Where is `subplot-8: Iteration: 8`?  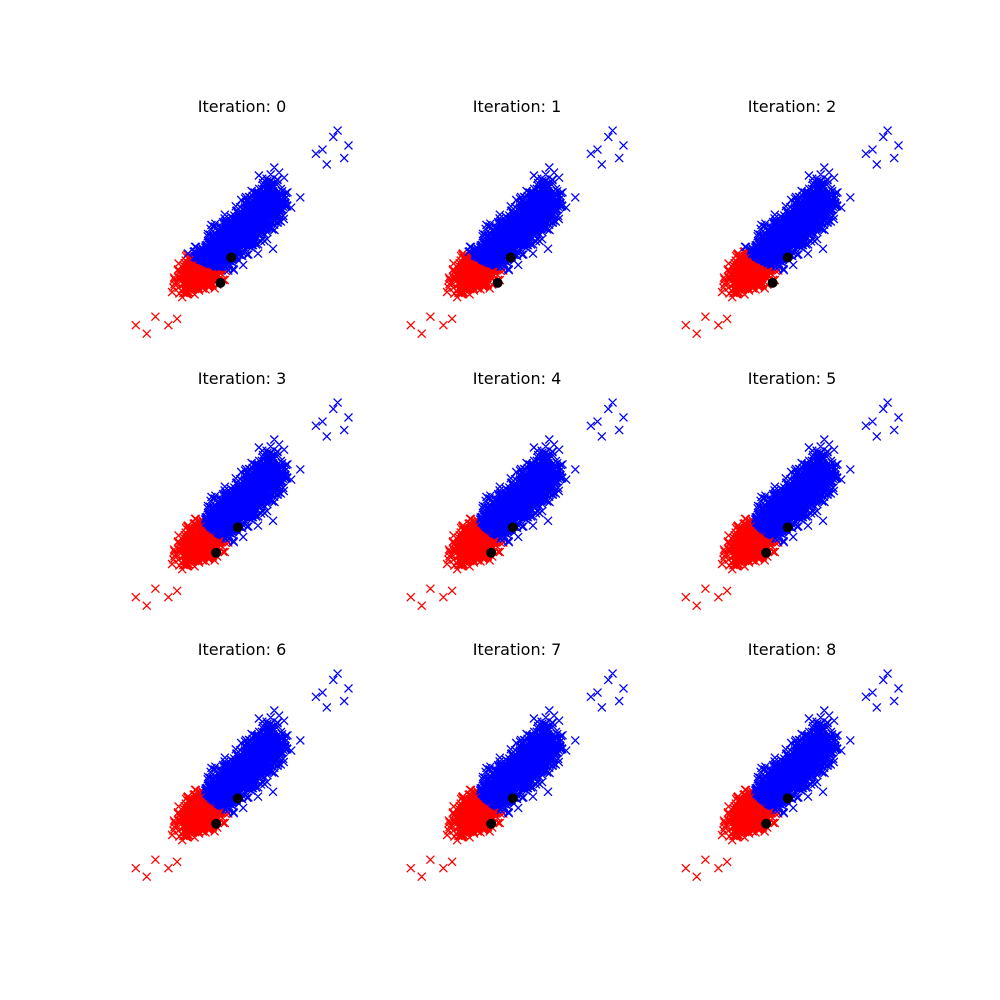
subplot-8: Iteration: 8 is located at coordinates (792, 761).